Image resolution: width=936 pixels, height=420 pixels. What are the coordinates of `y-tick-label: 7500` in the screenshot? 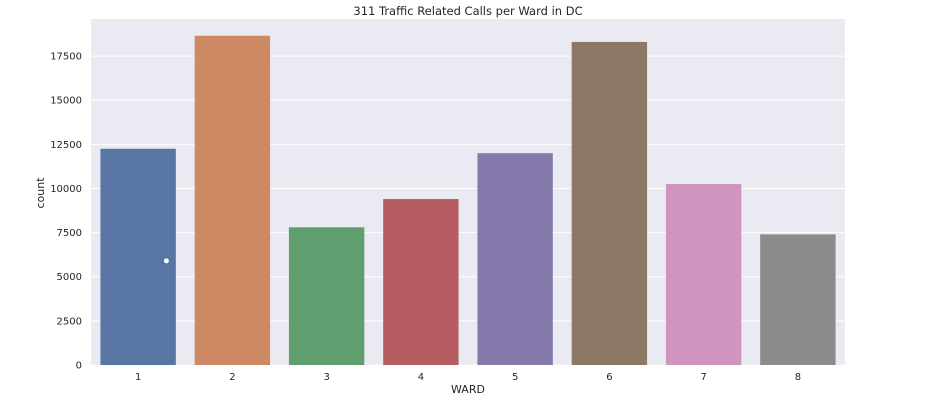 It's located at (69, 233).